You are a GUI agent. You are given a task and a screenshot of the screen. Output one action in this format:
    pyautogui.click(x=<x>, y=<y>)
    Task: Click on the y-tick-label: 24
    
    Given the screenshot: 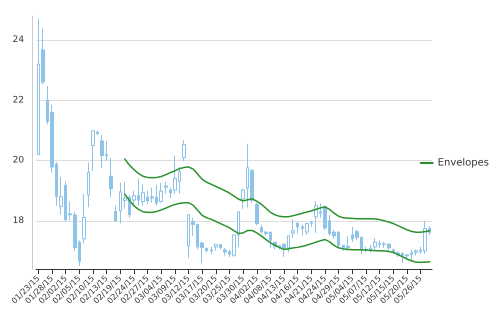 What is the action you would take?
    pyautogui.click(x=18, y=40)
    